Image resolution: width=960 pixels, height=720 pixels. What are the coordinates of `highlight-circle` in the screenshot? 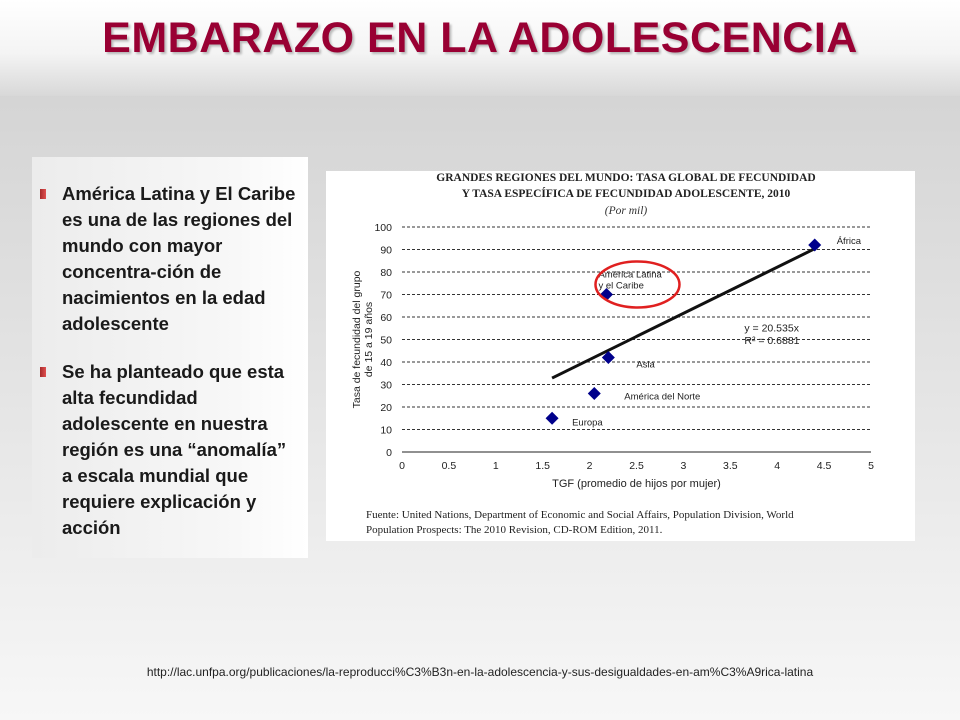 It's located at (637, 284).